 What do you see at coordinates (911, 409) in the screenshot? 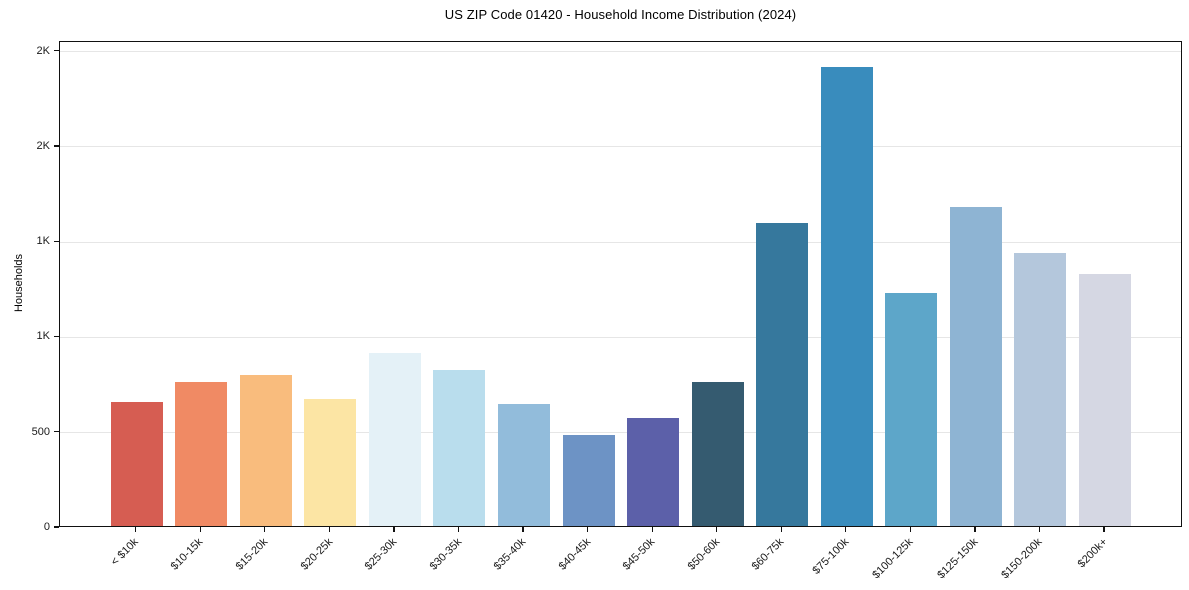
I see `bar-100-125k` at bounding box center [911, 409].